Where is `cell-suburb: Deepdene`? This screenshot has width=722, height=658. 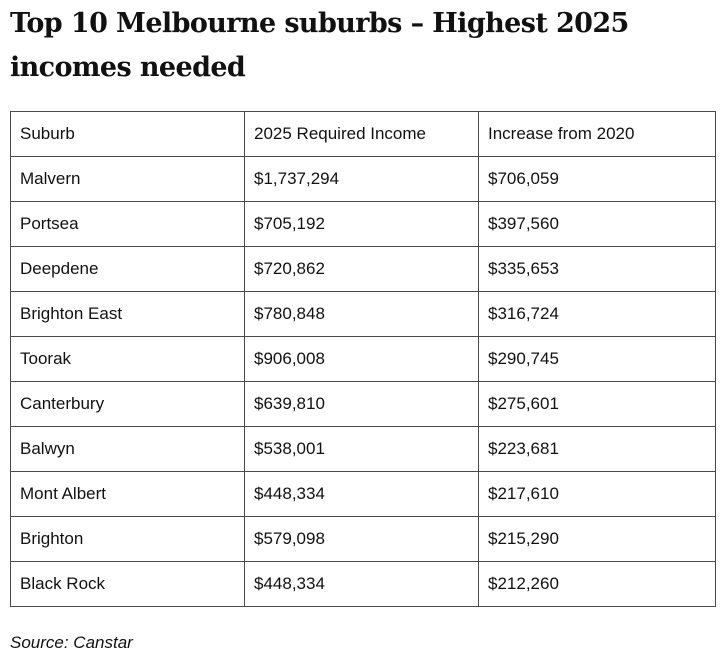
cell-suburb: Deepdene is located at coordinates (127, 269).